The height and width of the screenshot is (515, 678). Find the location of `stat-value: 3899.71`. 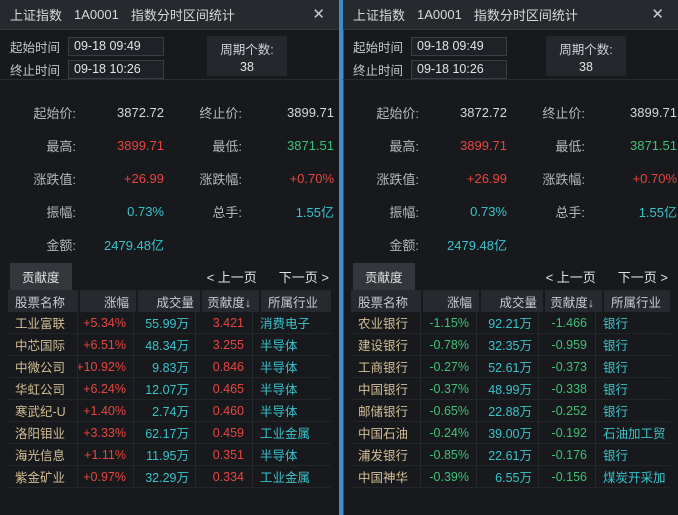

stat-value: 3899.71 is located at coordinates (653, 112).